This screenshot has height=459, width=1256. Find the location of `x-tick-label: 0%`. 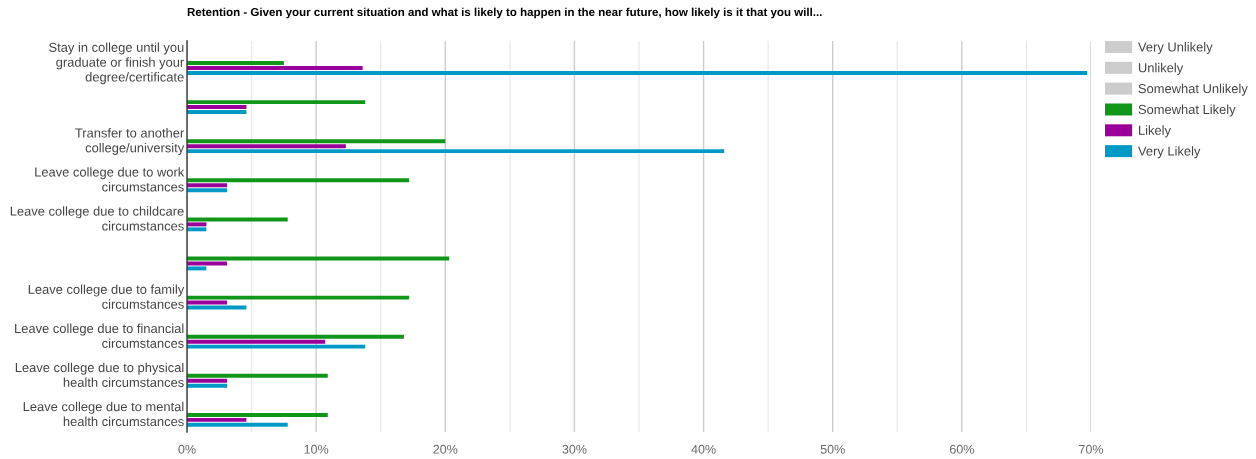

x-tick-label: 0% is located at coordinates (187, 449).